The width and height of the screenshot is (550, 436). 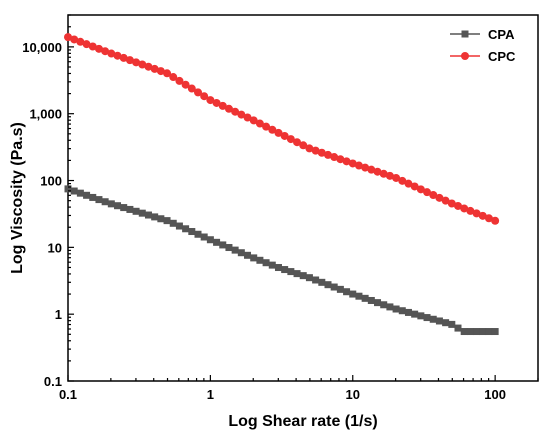 What do you see at coordinates (17, 198) in the screenshot?
I see `y-axis-title: Log Viscosity (Pa.s)` at bounding box center [17, 198].